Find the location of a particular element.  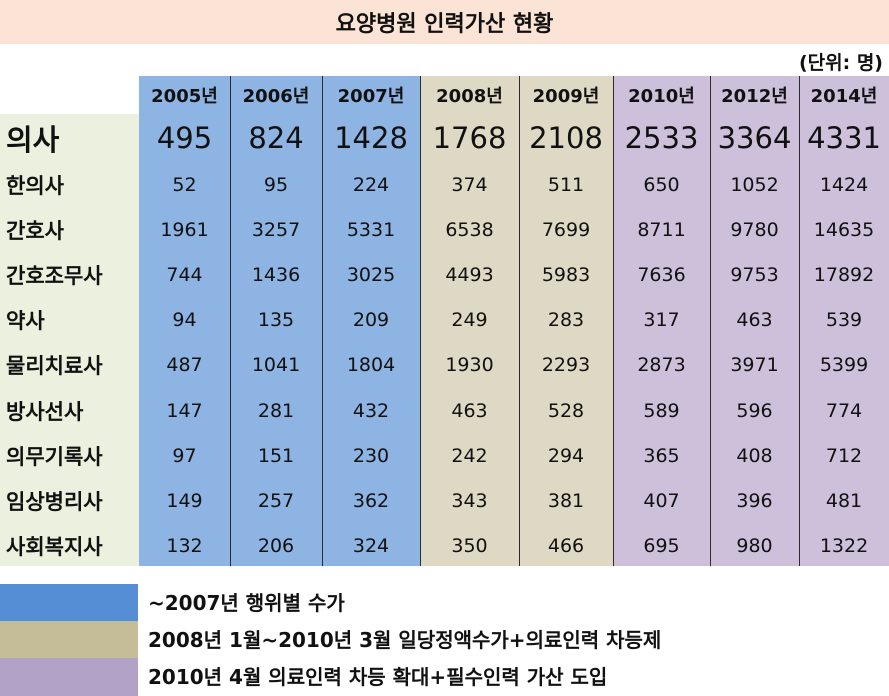

table-cell: 3364 is located at coordinates (754, 138).